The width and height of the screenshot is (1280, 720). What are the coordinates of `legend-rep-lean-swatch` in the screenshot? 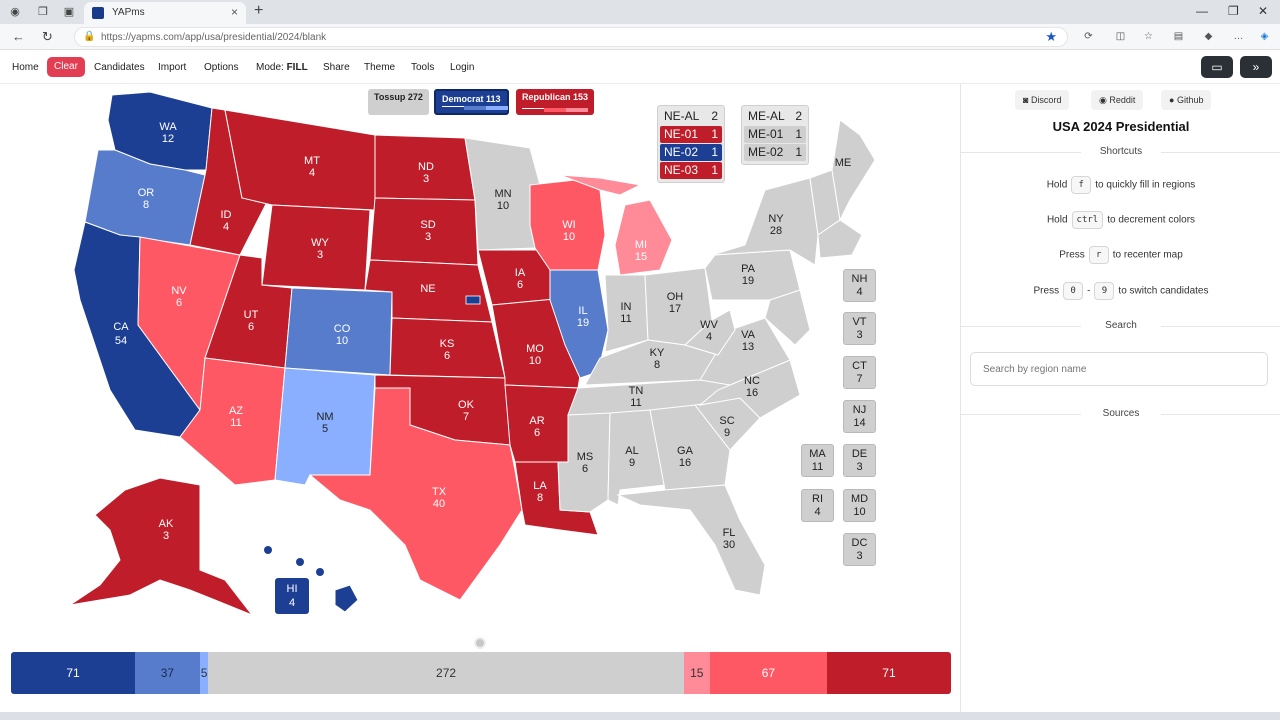 It's located at (577, 110).